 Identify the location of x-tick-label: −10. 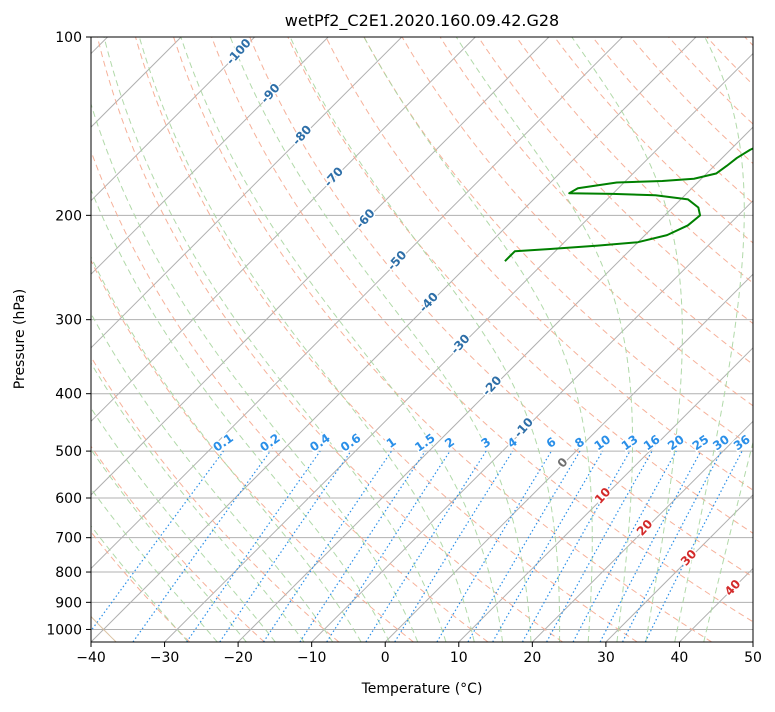
(312, 658).